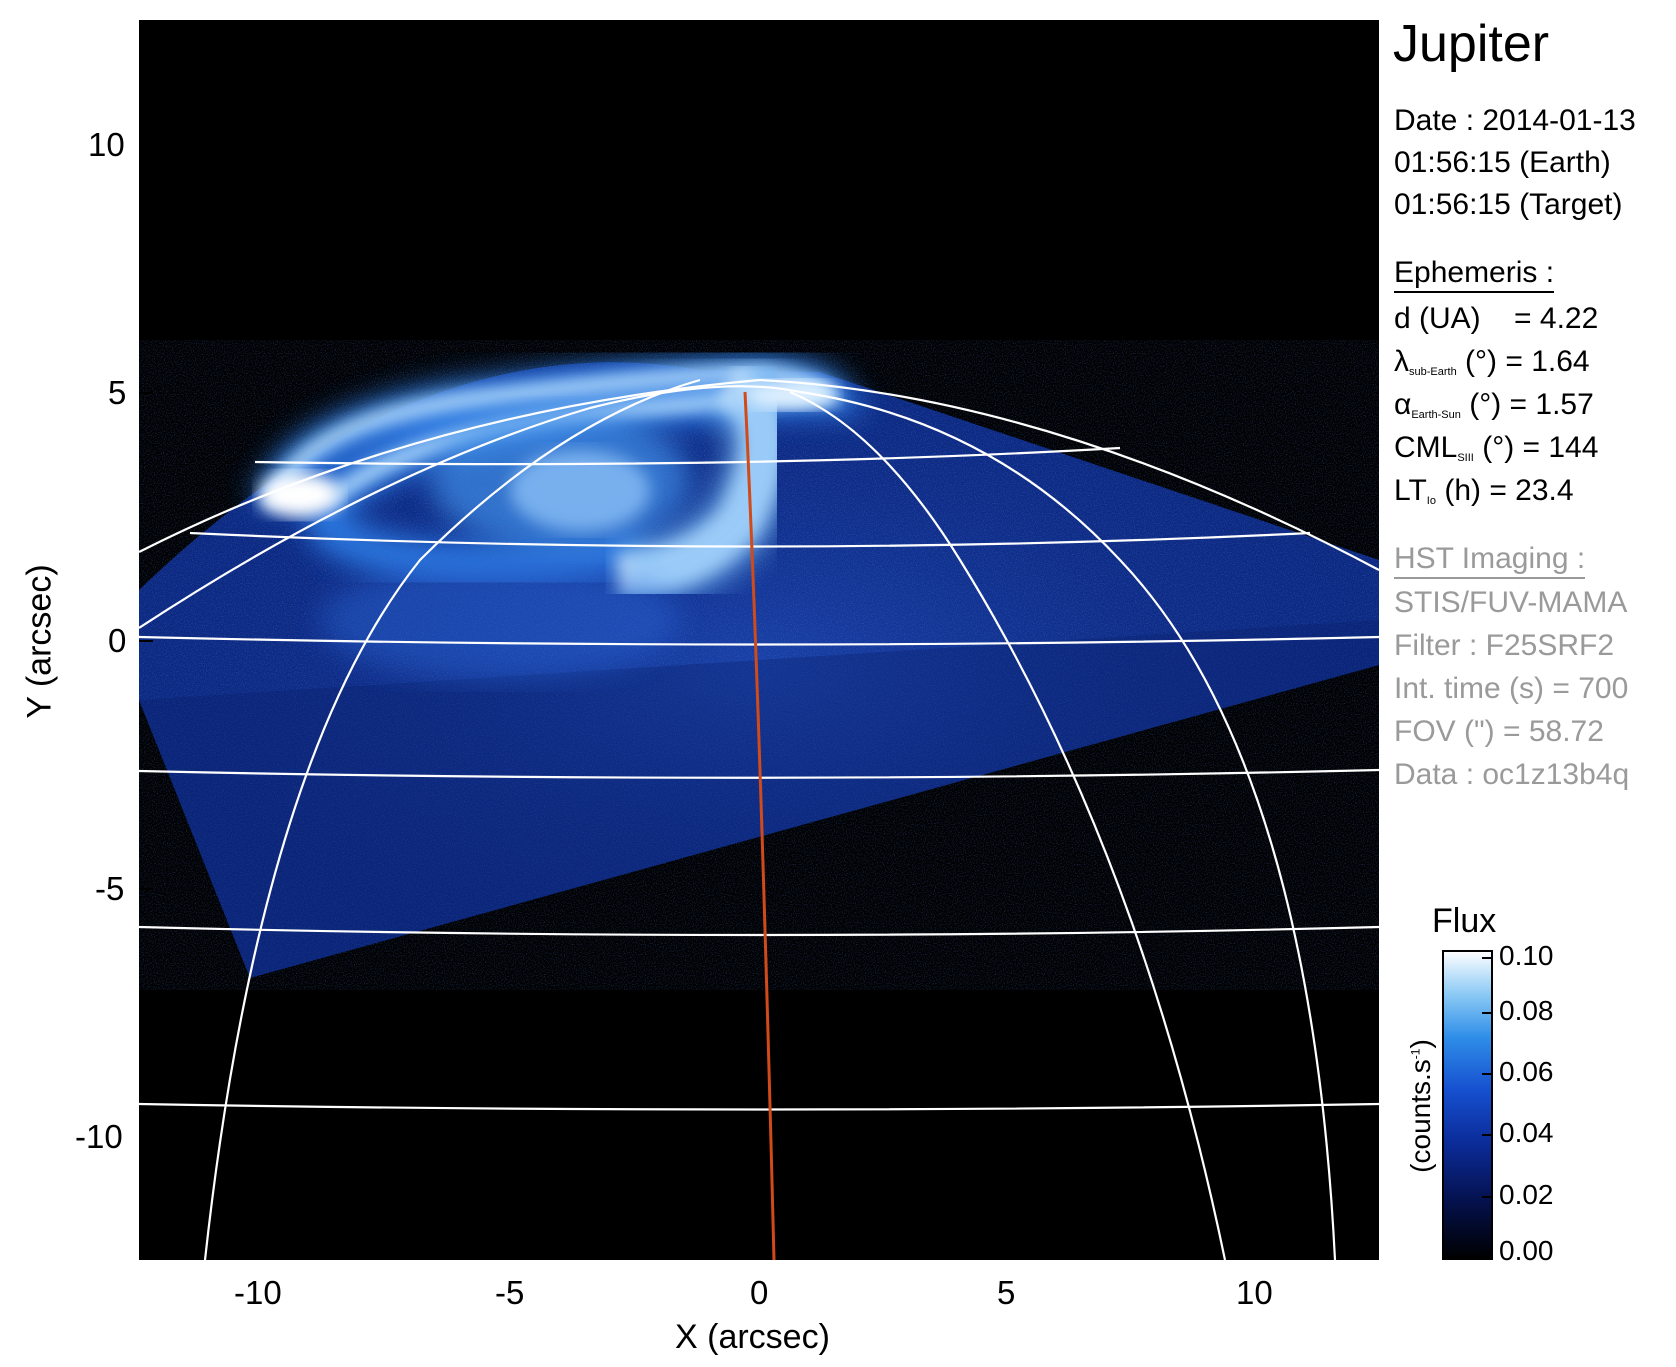 The height and width of the screenshot is (1367, 1676). Describe the element at coordinates (752, 1337) in the screenshot. I see `x-axis-label: X (arcsec)` at that location.